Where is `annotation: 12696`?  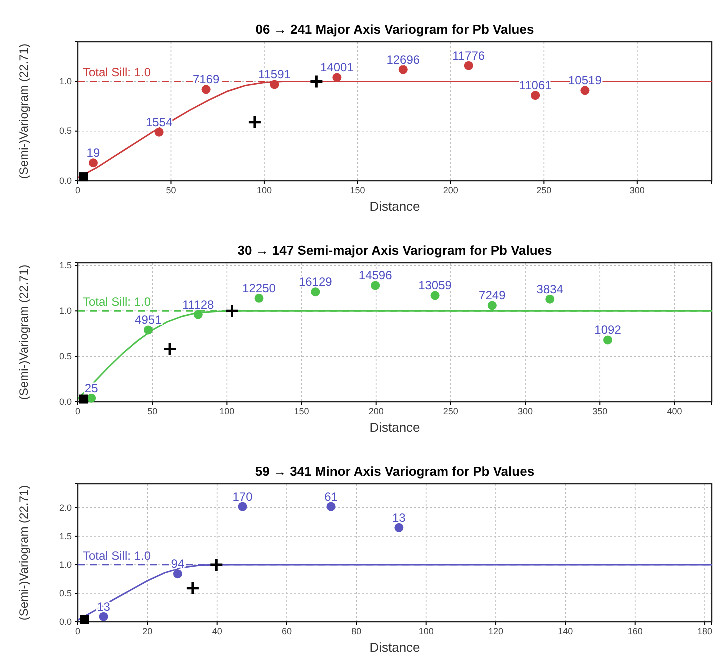 annotation: 12696 is located at coordinates (403, 59).